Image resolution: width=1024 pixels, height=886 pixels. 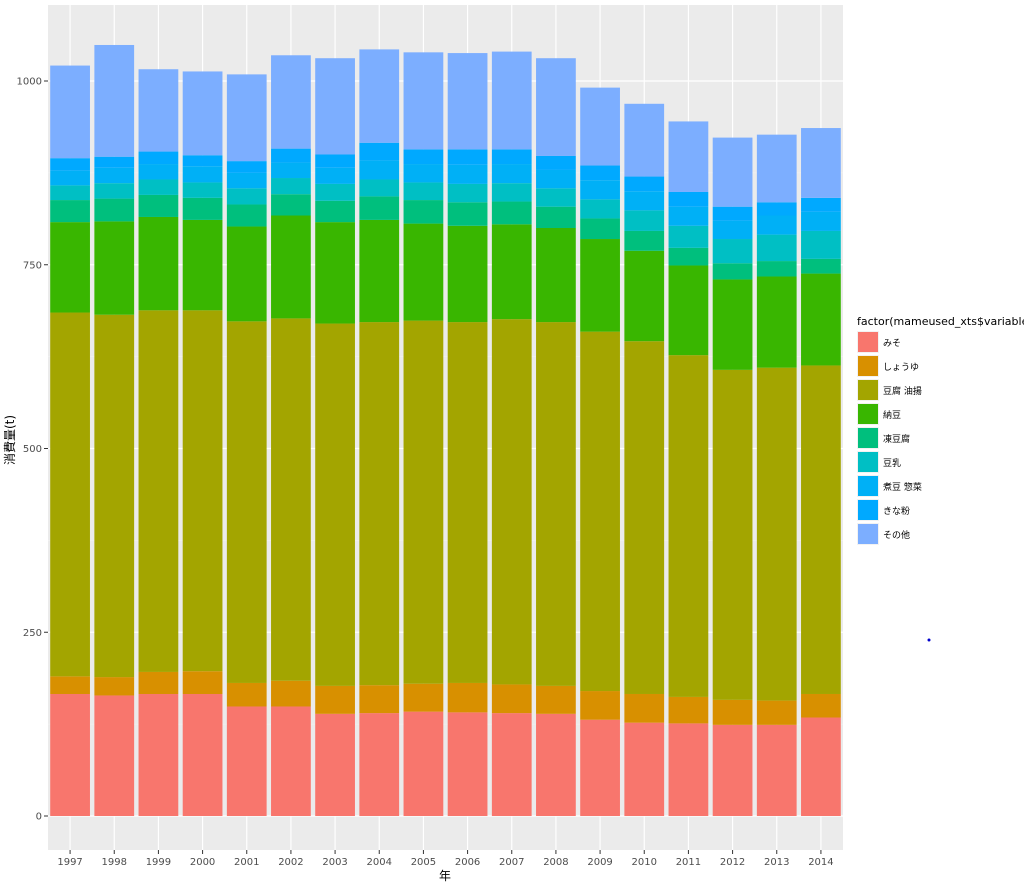 I want to click on x-tick-label: 2000, so click(x=202, y=862).